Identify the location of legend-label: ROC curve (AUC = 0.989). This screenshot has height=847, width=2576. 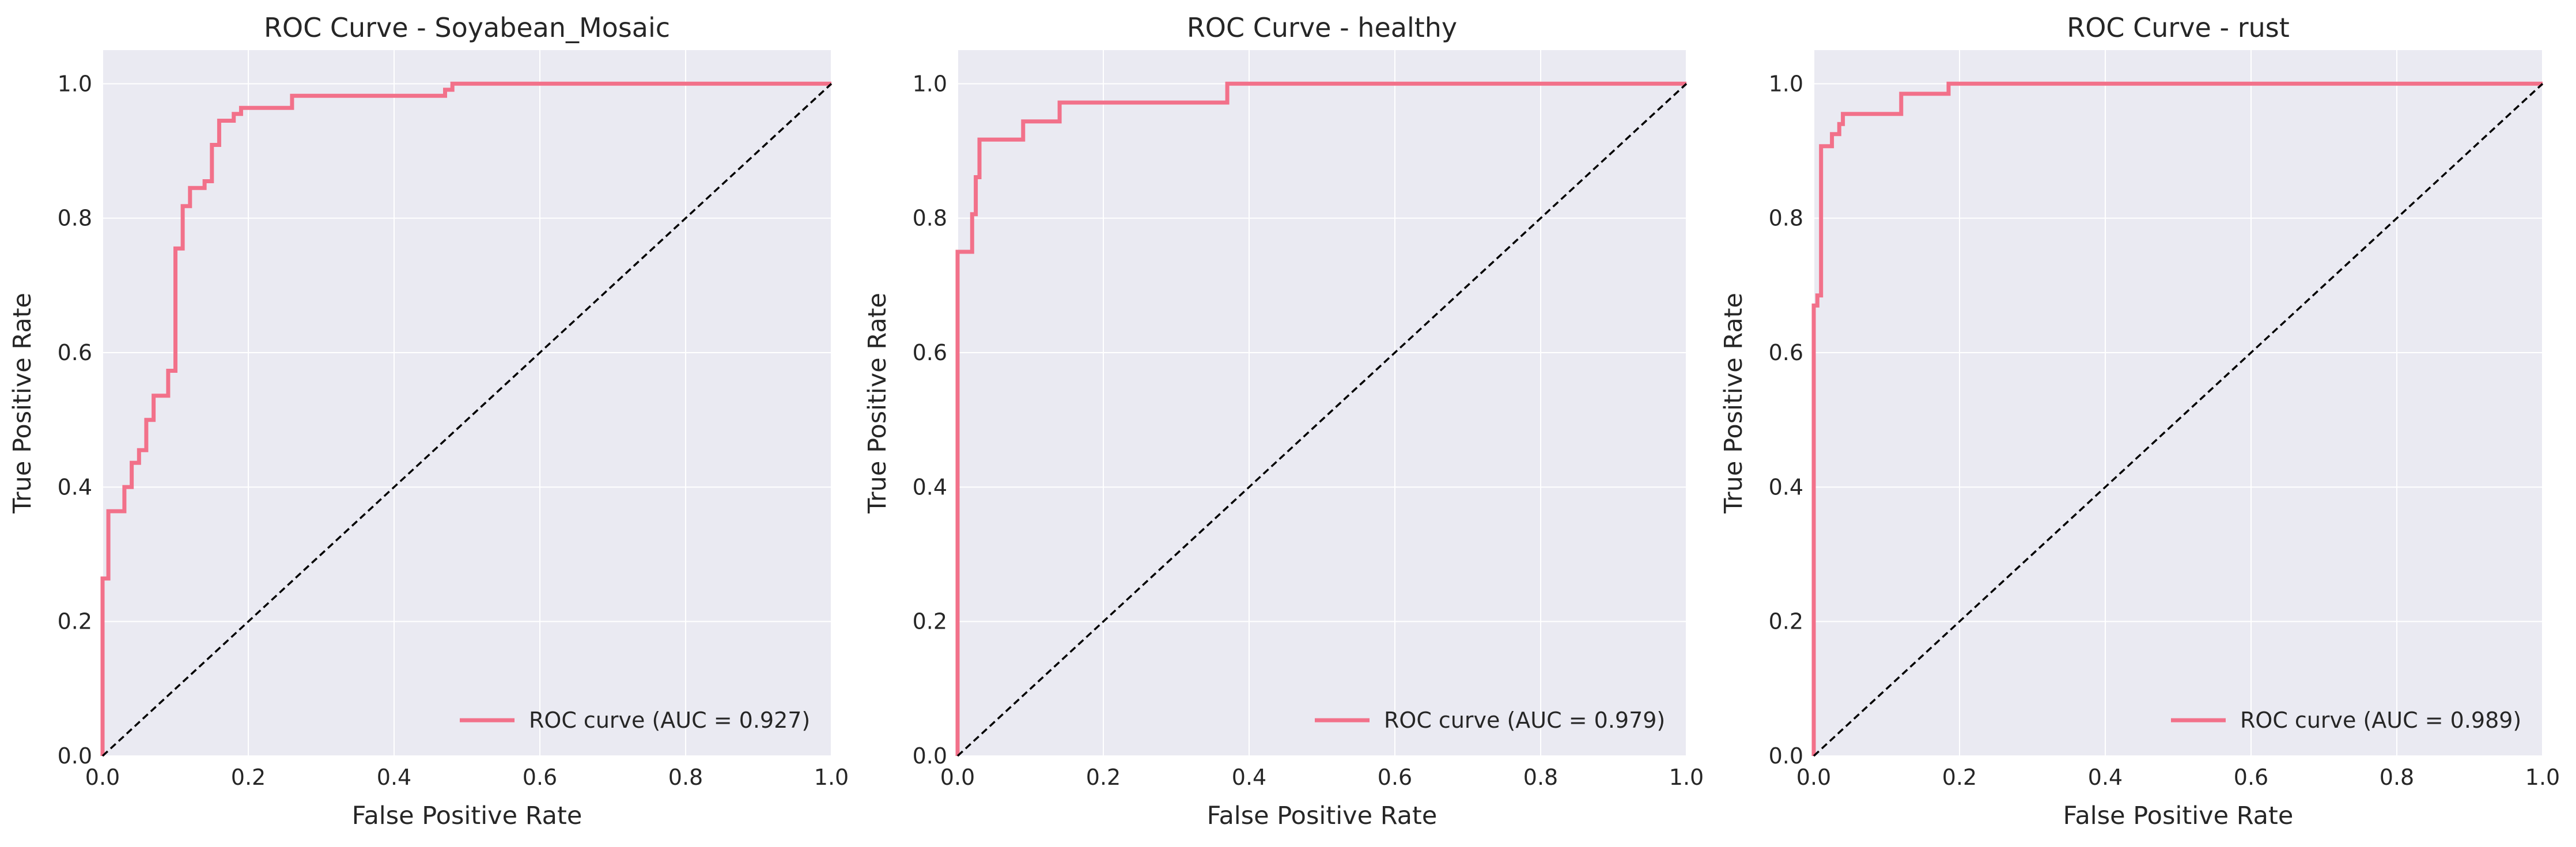
(2380, 720).